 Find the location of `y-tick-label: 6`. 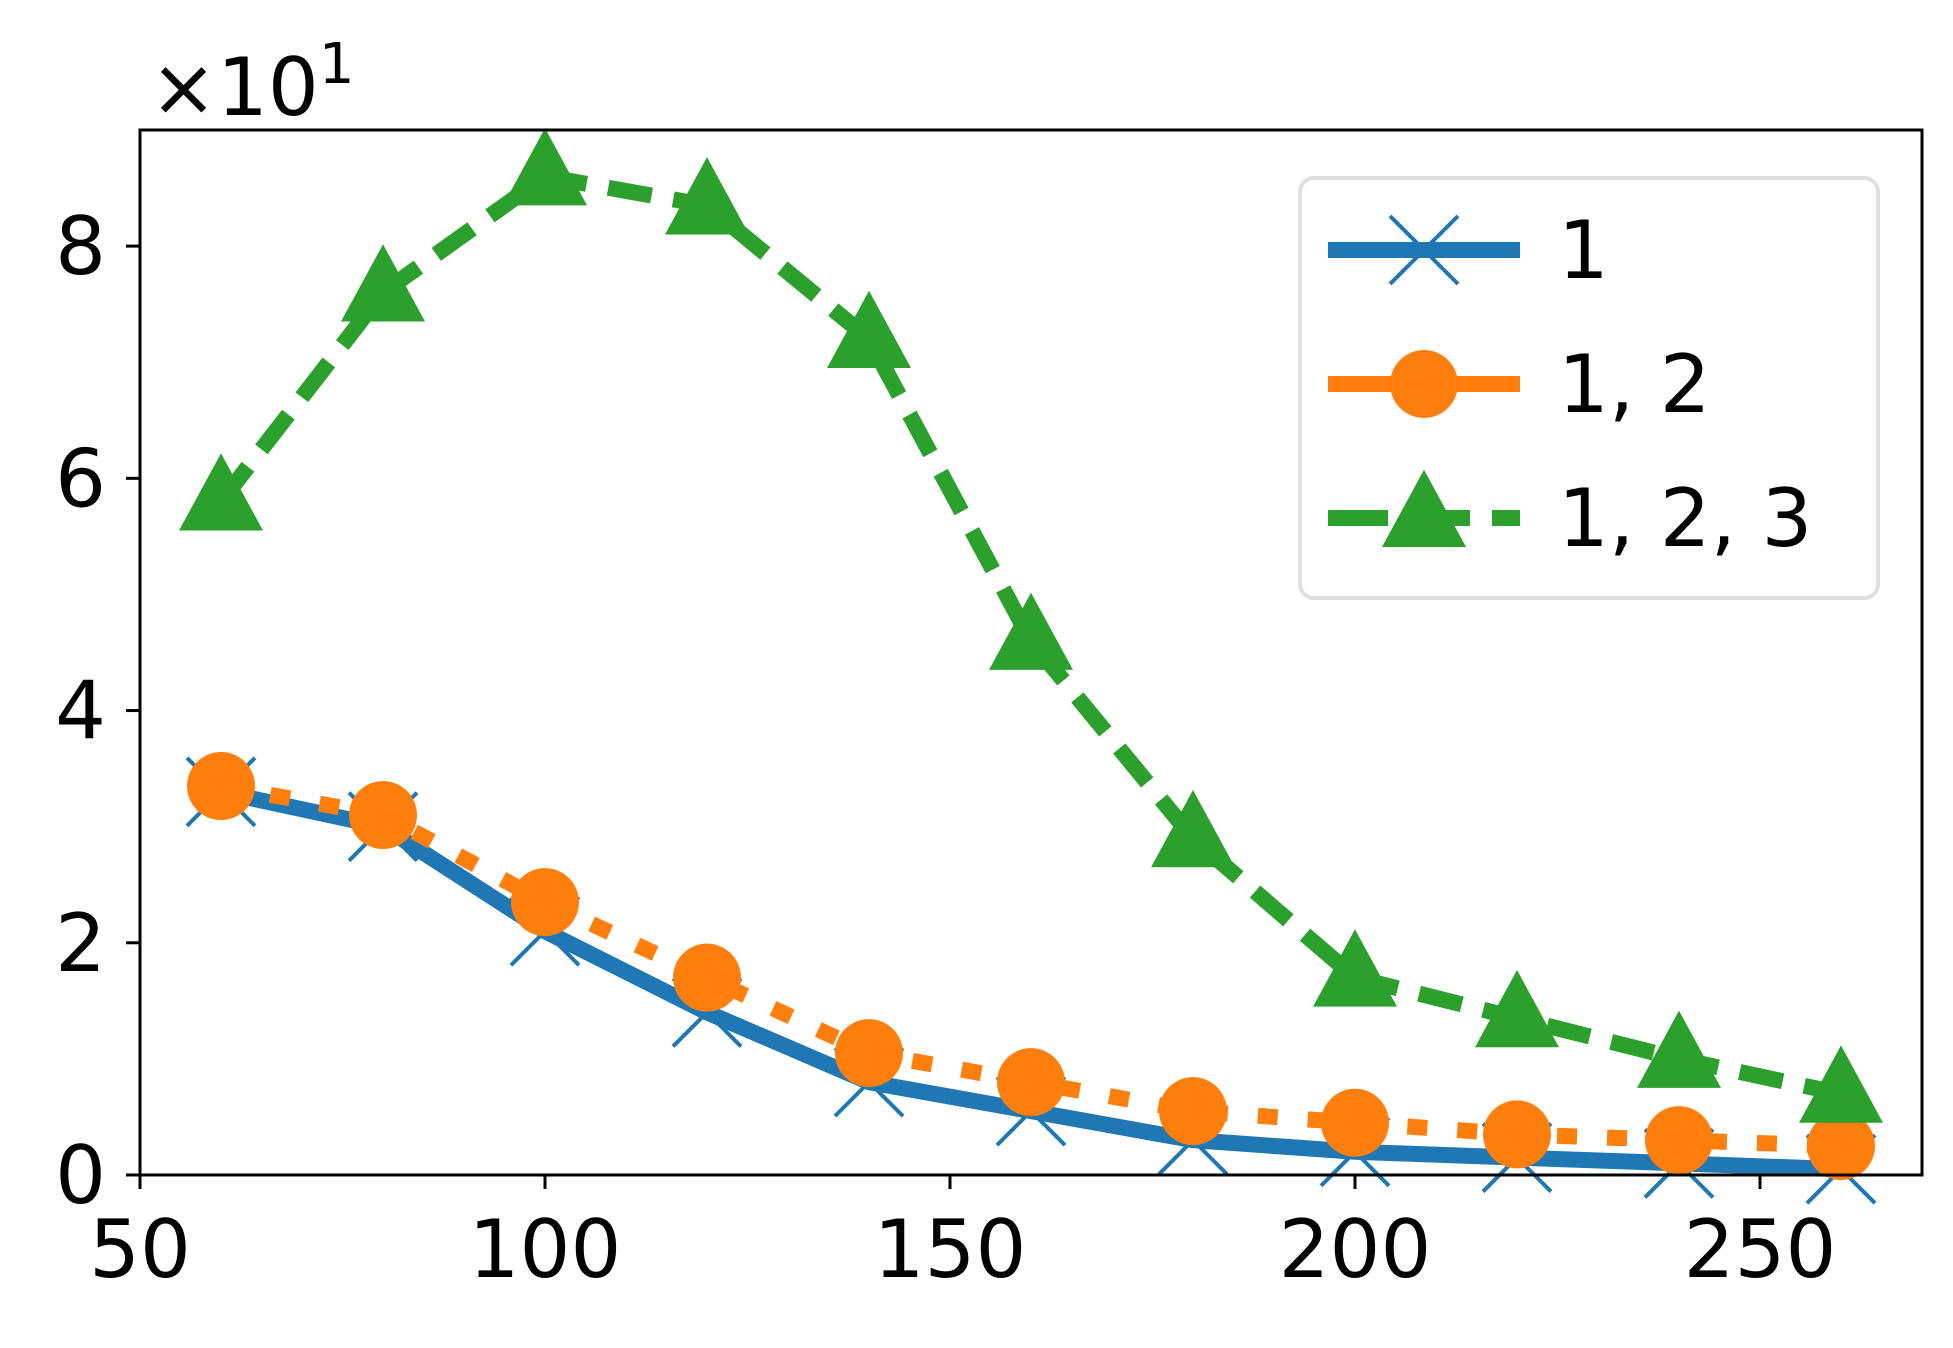

y-tick-label: 6 is located at coordinates (80, 478).